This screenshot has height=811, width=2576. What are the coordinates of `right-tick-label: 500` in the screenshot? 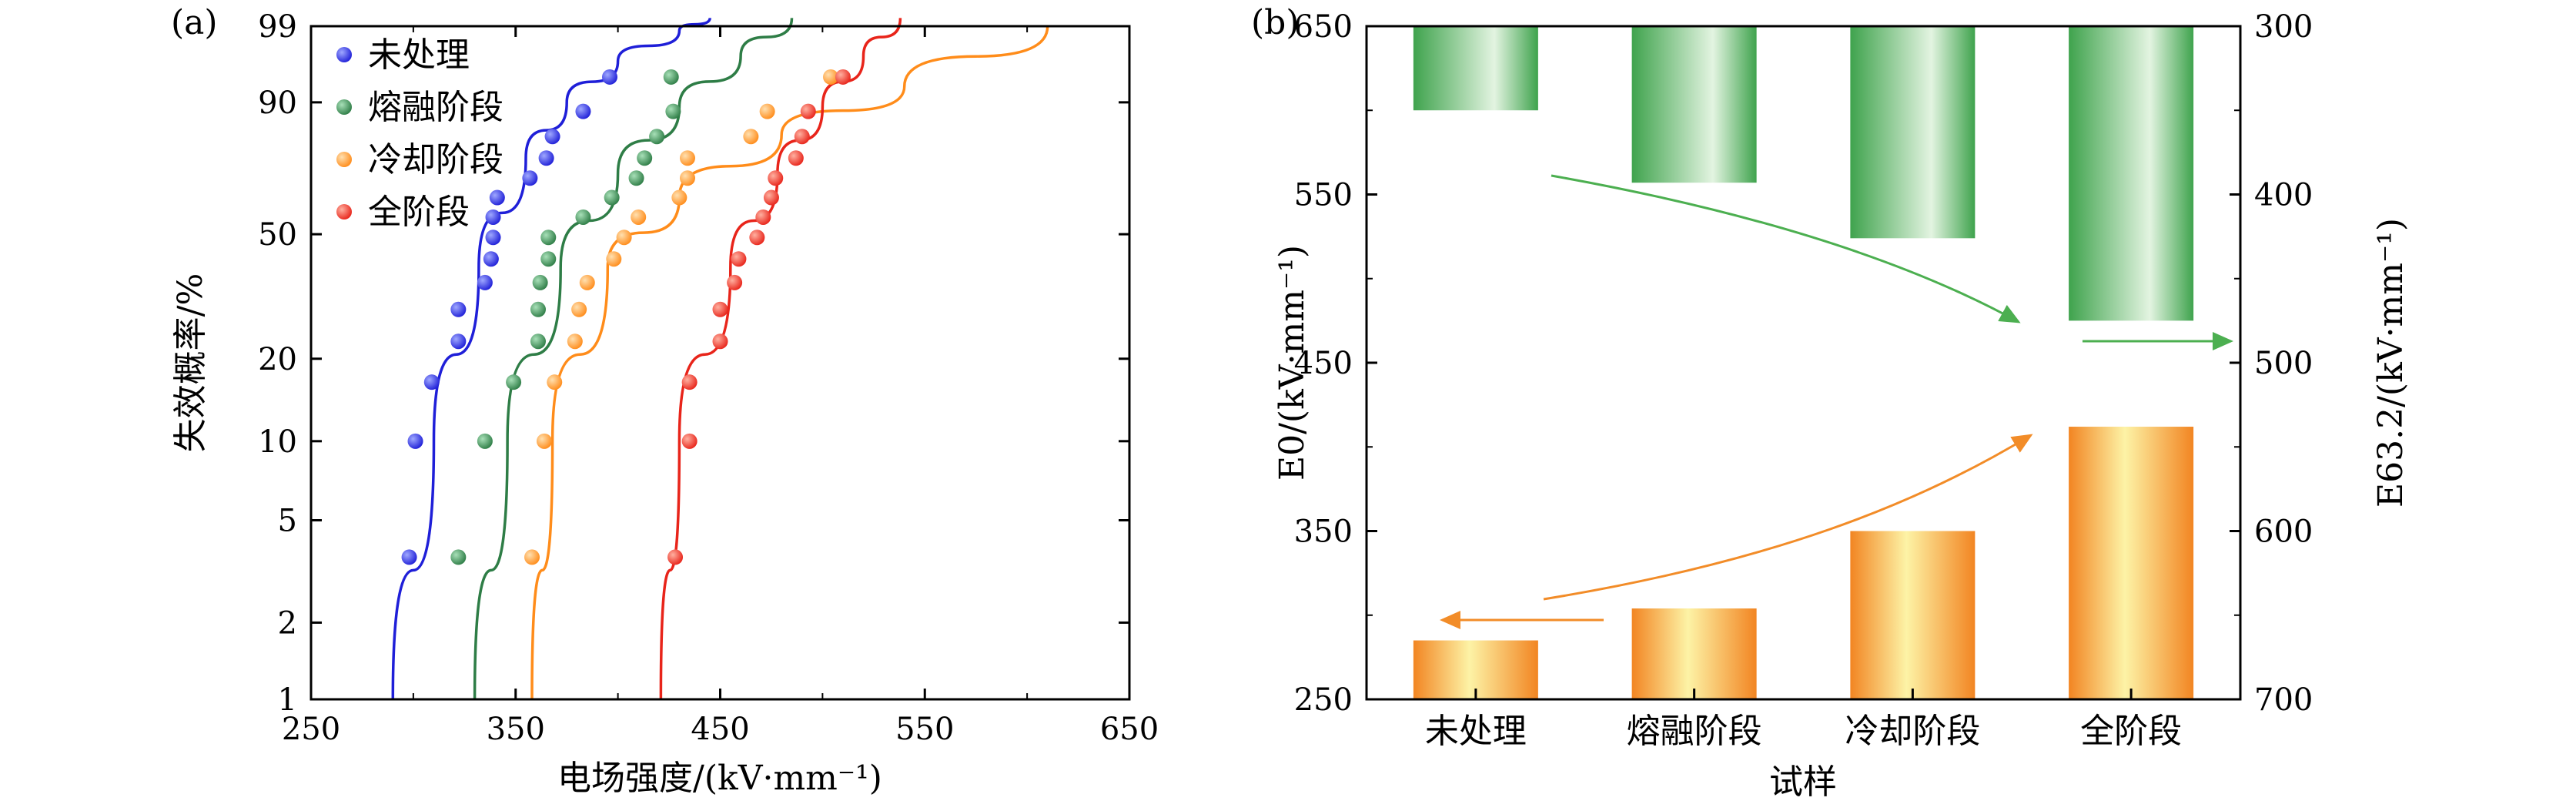 It's located at (2284, 363).